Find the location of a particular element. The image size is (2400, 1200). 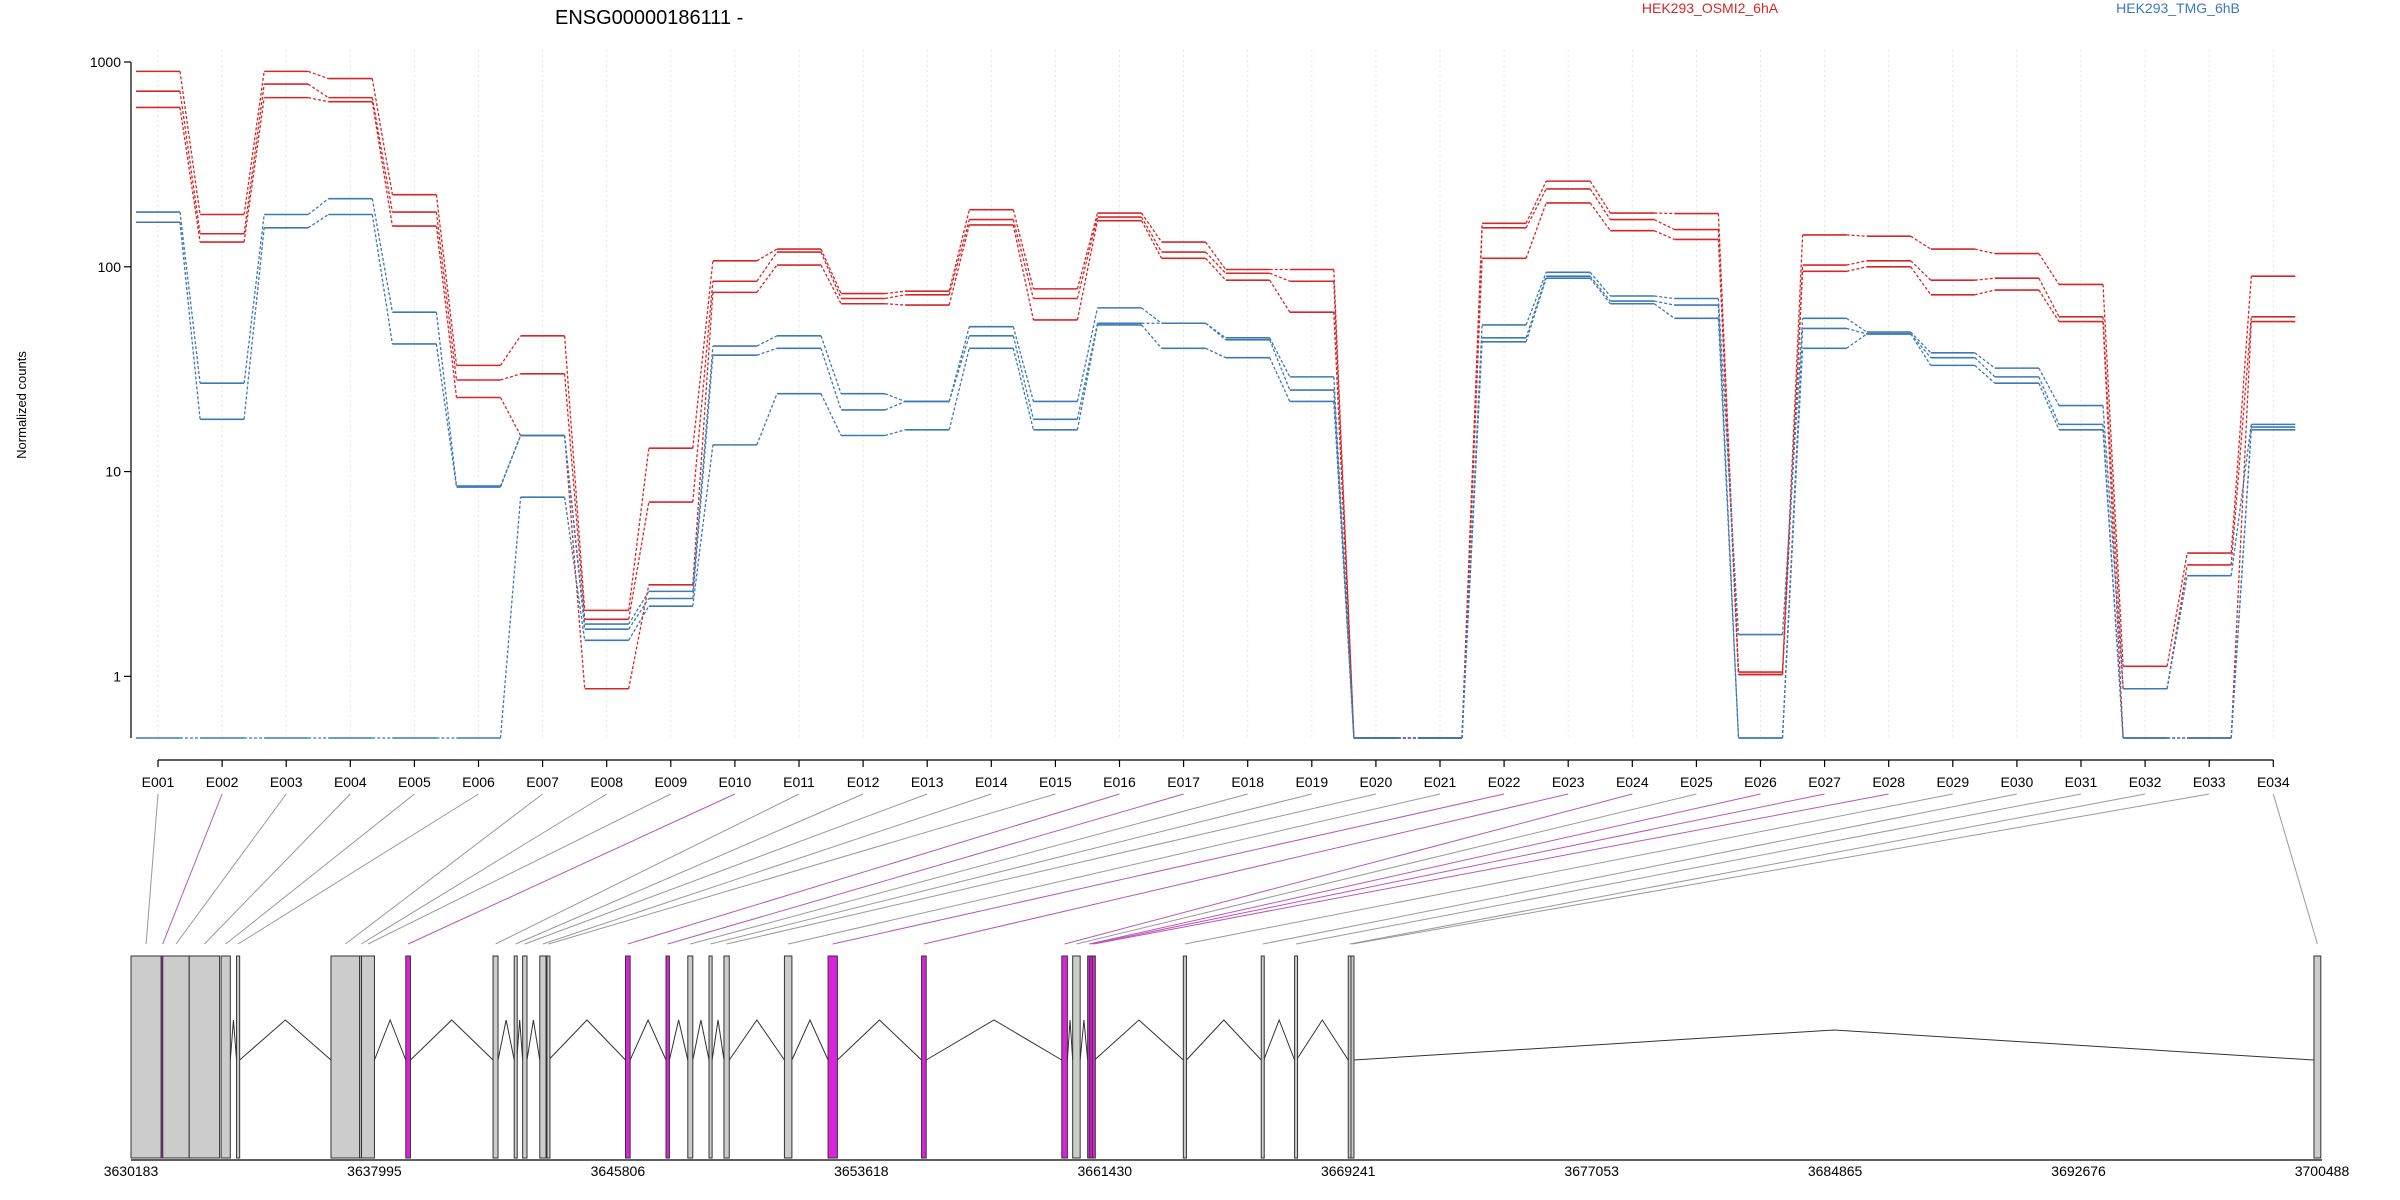

x-tick-label: E033 is located at coordinates (2209, 782).